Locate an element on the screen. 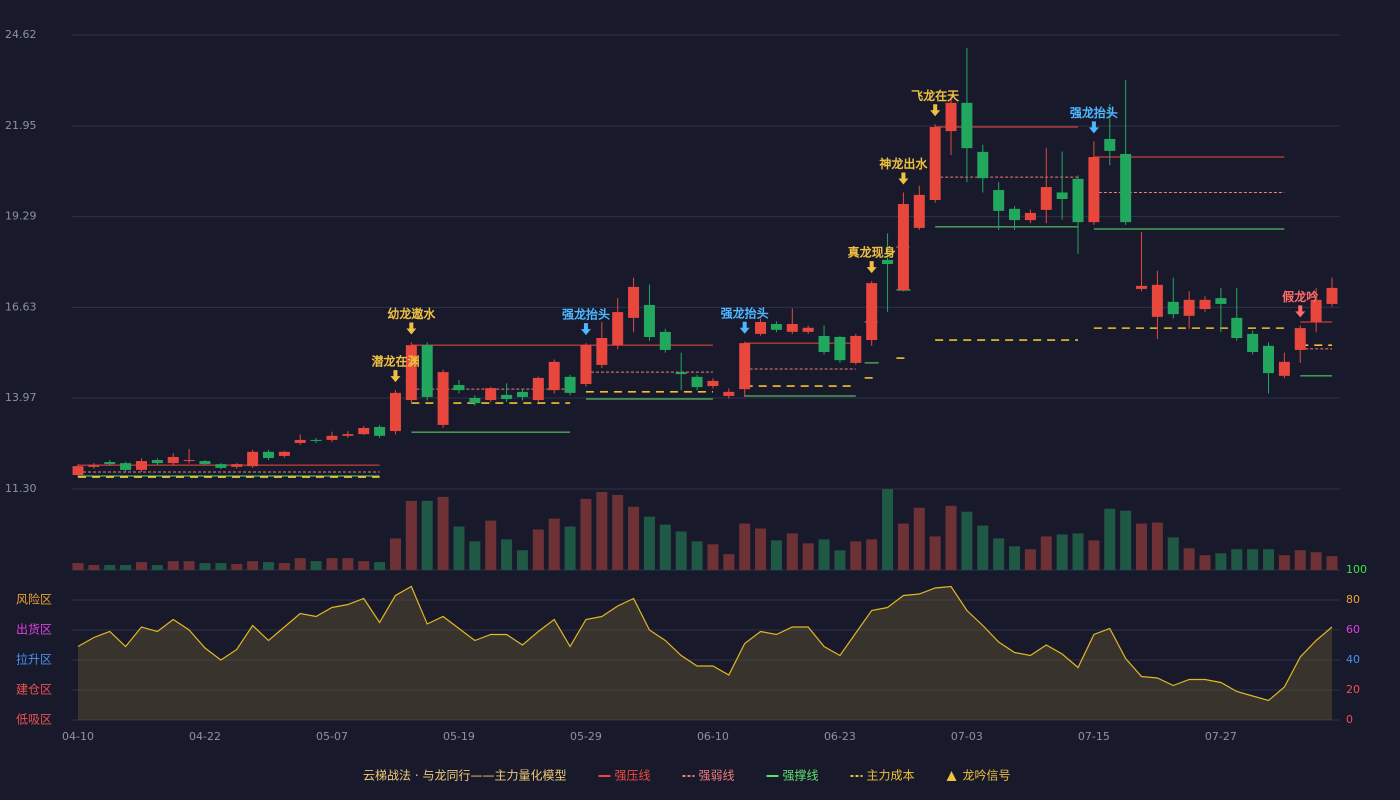 This screenshot has height=800, width=1400. x-tick-label: 07-27 is located at coordinates (1221, 736).